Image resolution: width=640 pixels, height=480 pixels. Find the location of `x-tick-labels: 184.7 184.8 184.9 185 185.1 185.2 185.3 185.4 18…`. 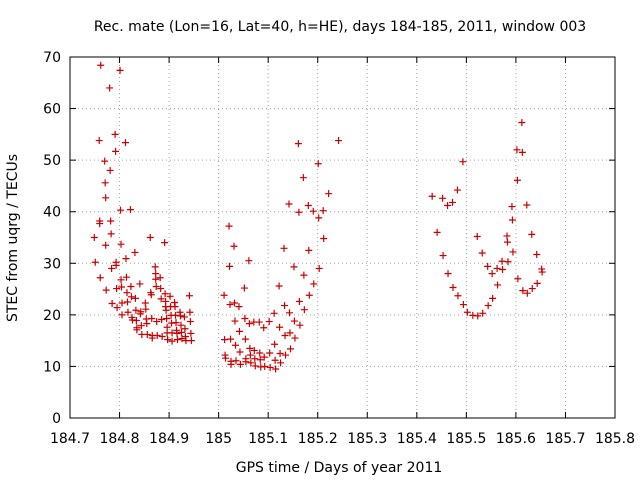

x-tick-labels: 184.7 184.8 184.9 185 185.1 185.2 185.3 185.4 18… is located at coordinates (342, 439).